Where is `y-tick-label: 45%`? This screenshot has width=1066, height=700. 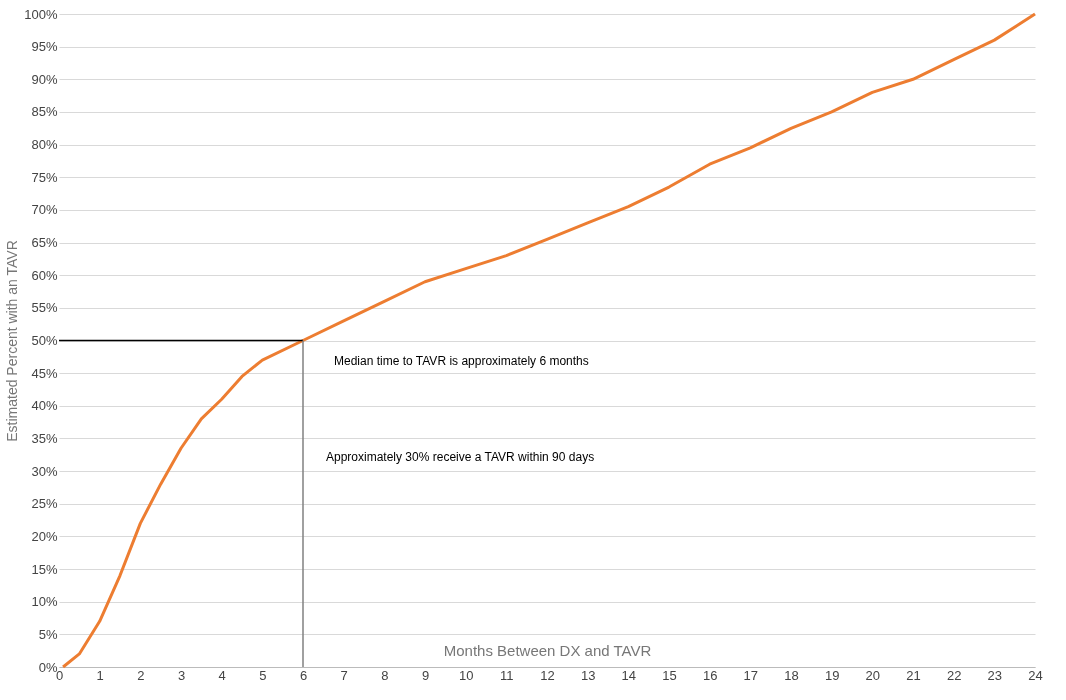
y-tick-label: 45% is located at coordinates (44, 373).